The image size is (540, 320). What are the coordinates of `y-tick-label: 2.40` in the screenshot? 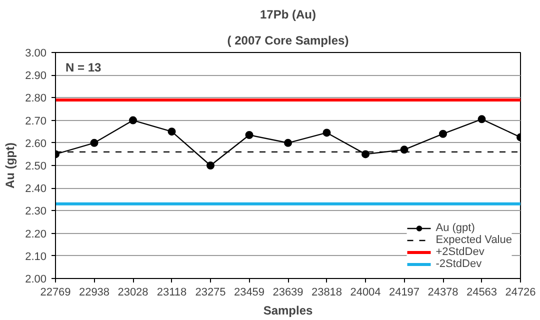 It's located at (36, 189).